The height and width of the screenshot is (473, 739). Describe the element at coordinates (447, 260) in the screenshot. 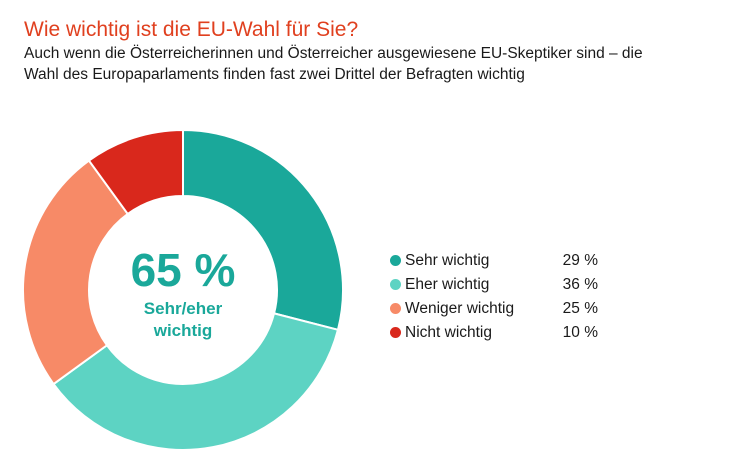

I see `legend-label: Sehr wichtig` at that location.